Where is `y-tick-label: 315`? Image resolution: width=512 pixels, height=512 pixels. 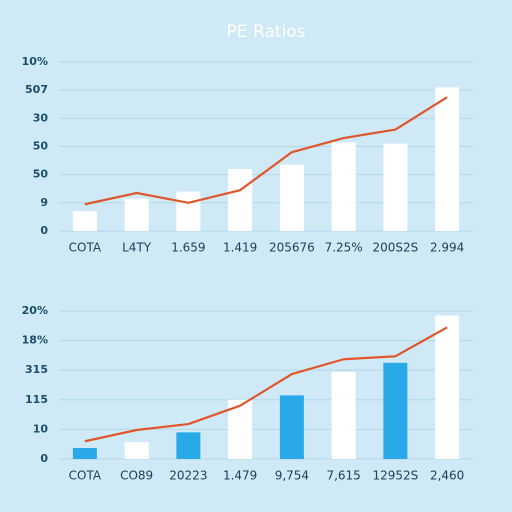
y-tick-label: 315 is located at coordinates (36, 369).